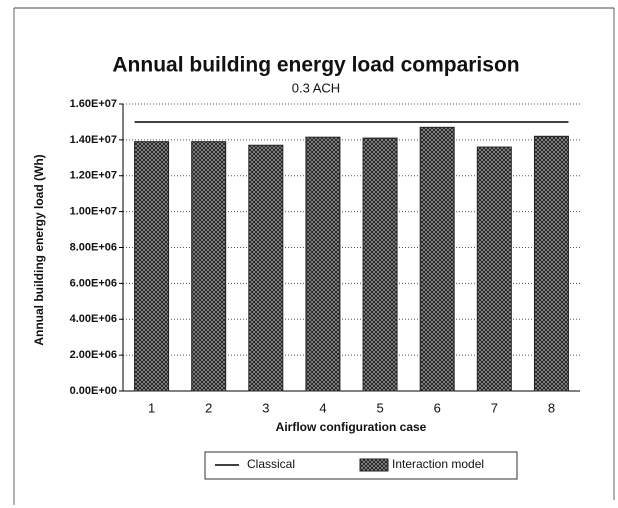 The image size is (618, 508). Describe the element at coordinates (93, 212) in the screenshot. I see `y-tick-label: 1.00E+07` at that location.